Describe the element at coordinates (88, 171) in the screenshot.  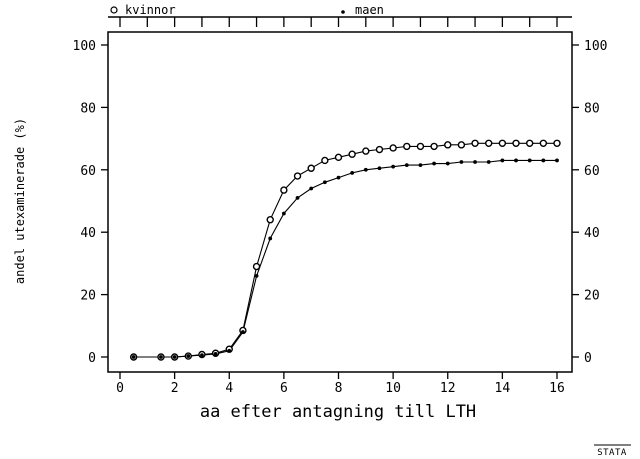
I see `y-tick-label-left: 60` at that location.